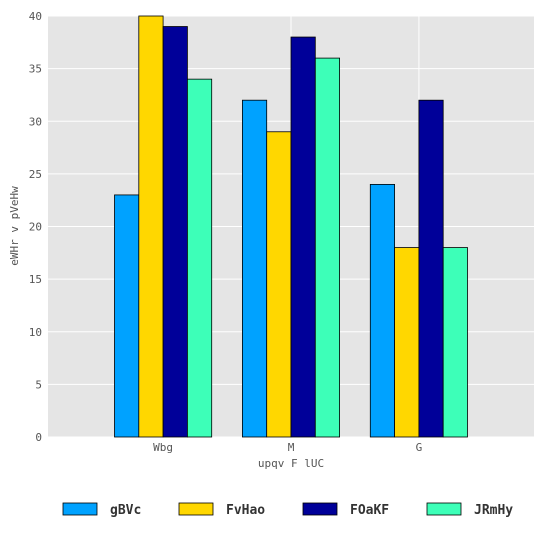  What do you see at coordinates (14, 226) in the screenshot?
I see `y-axis-label: eWHr v pVeHw` at bounding box center [14, 226].